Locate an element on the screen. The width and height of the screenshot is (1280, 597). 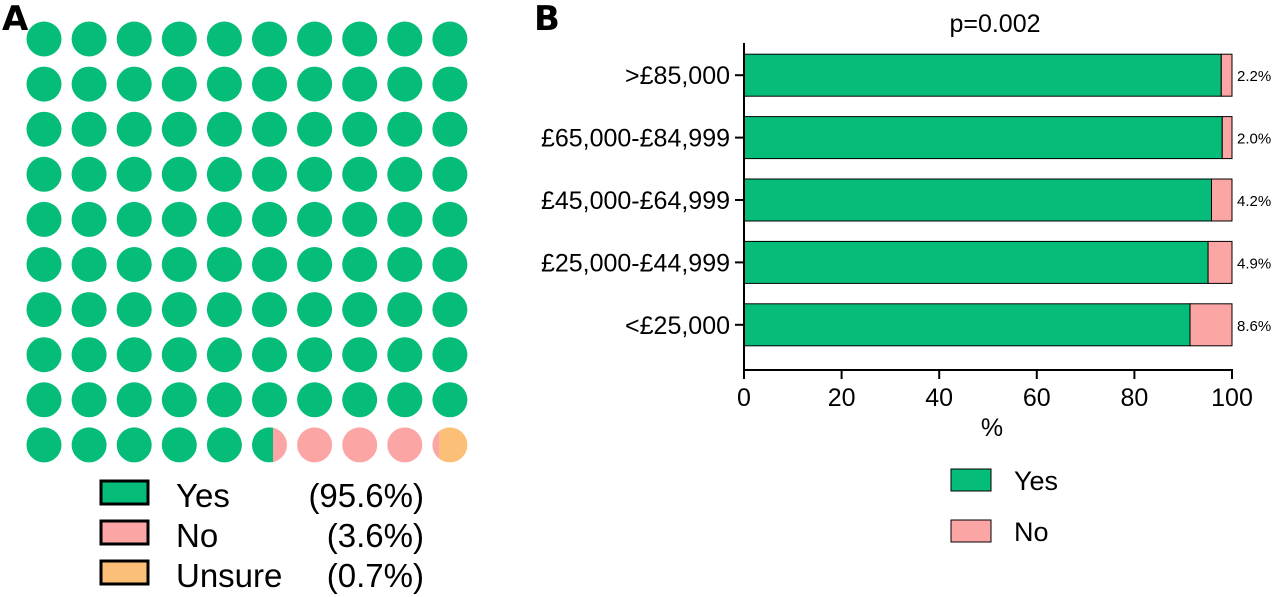
legend-item-unsure: Unsure (0.7%) is located at coordinates (261, 575).